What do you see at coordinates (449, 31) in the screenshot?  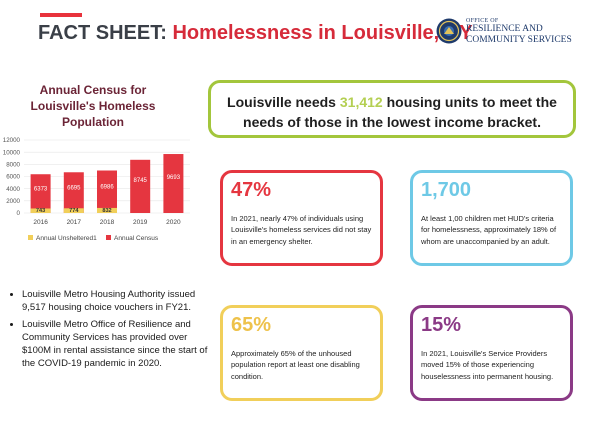 I see `seal-icon` at bounding box center [449, 31].